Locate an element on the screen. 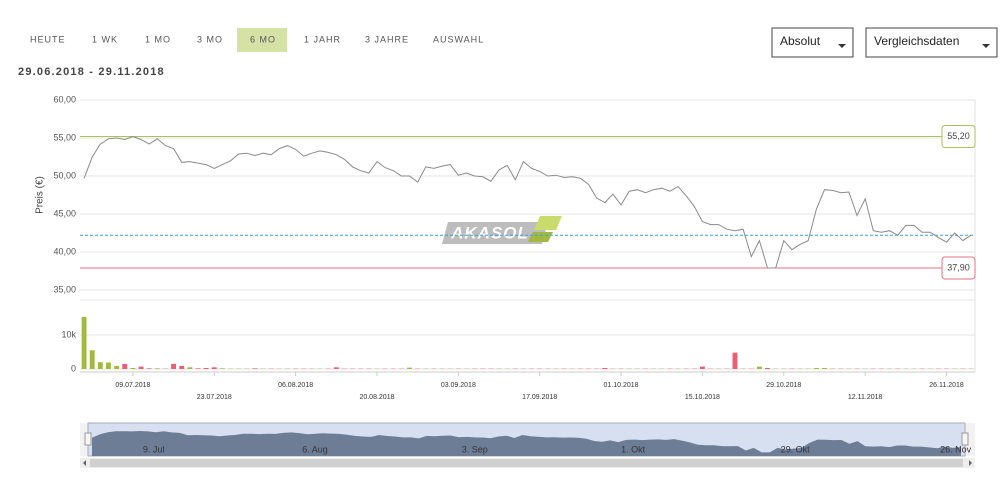 The image size is (1000, 491). x-tick-label: 17.09.2018 is located at coordinates (539, 397).